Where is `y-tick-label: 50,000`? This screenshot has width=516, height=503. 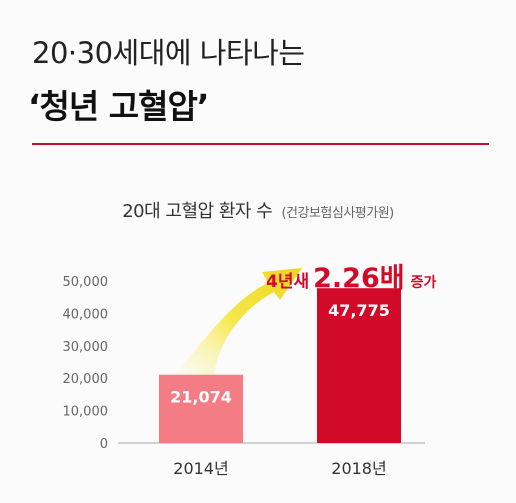 y-tick-label: 50,000 is located at coordinates (86, 282).